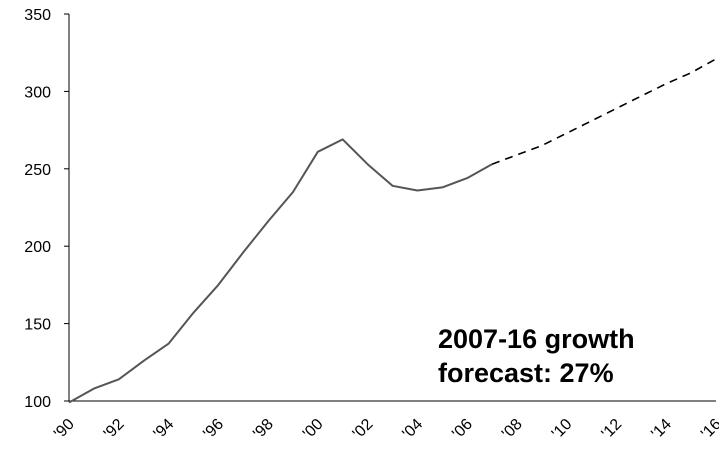  What do you see at coordinates (612, 429) in the screenshot?
I see `x-tick-label-11: '12` at bounding box center [612, 429].